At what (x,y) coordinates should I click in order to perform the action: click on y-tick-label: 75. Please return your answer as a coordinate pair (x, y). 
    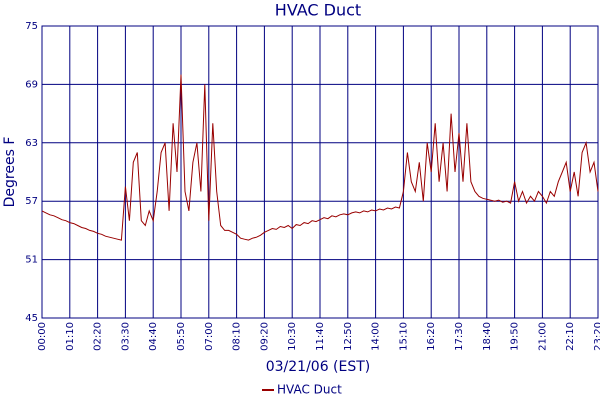
    Looking at the image, I should click on (31, 26).